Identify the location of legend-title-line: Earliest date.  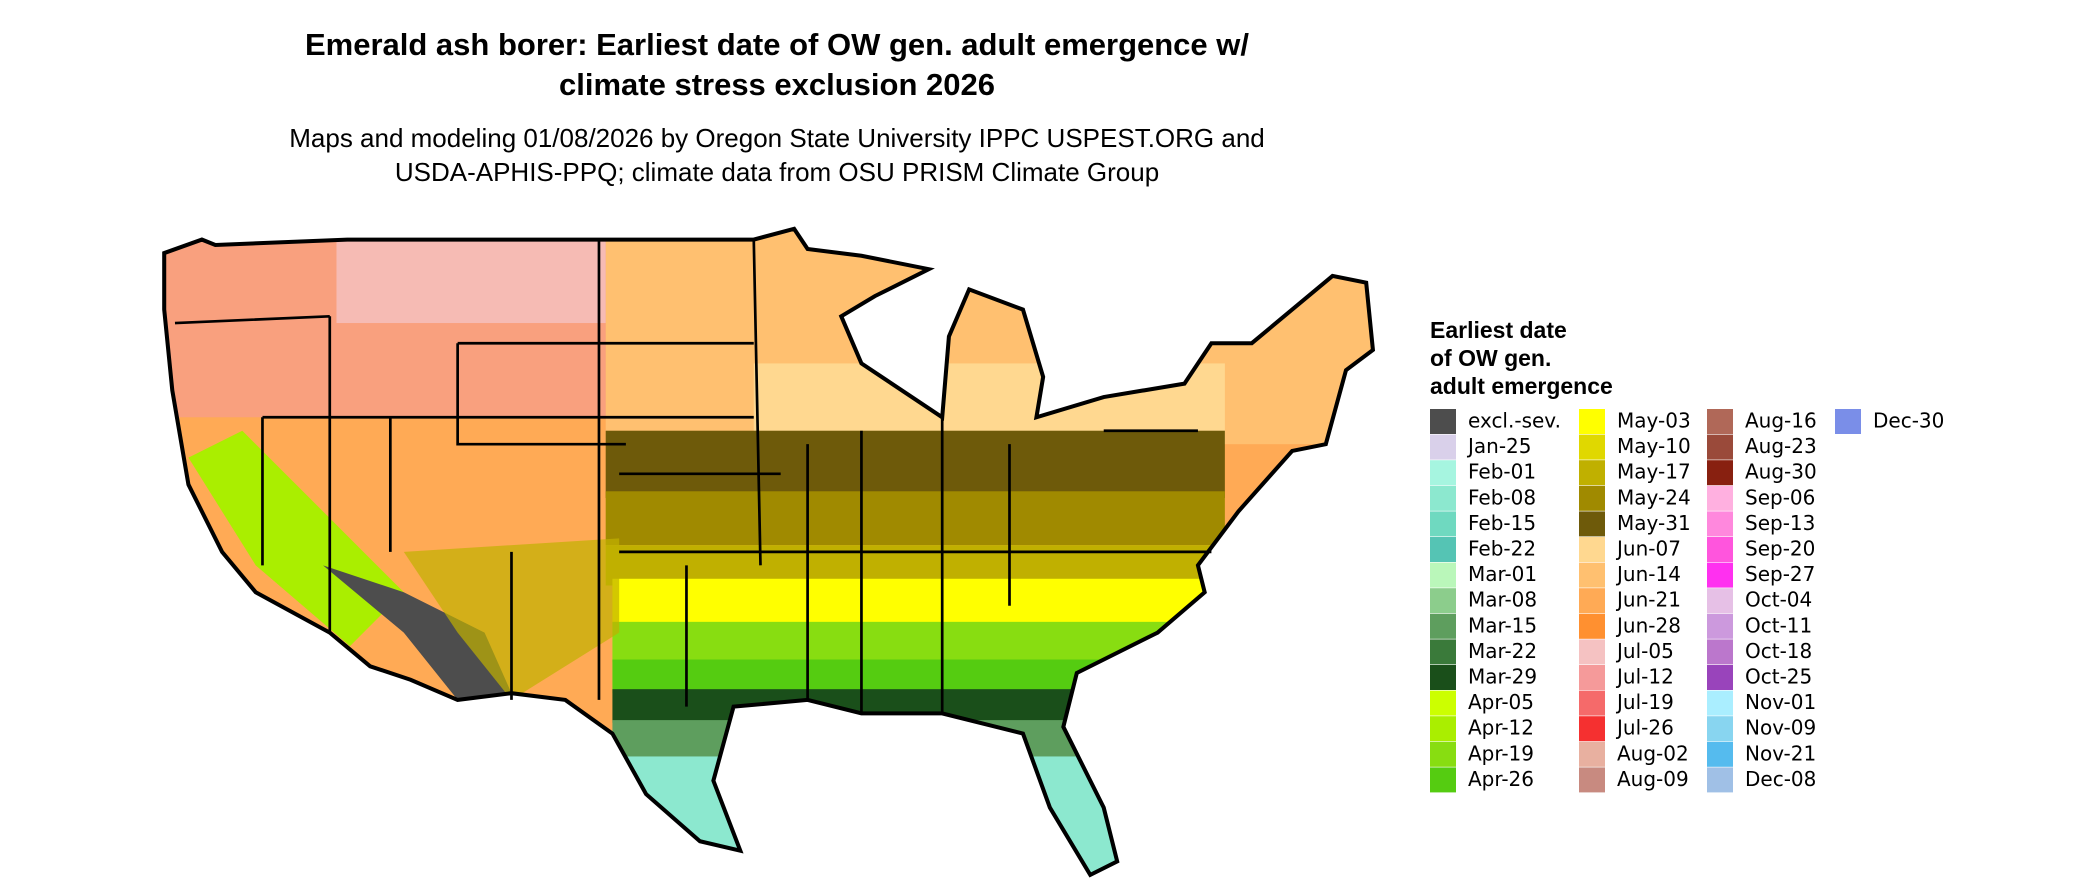
(1498, 330).